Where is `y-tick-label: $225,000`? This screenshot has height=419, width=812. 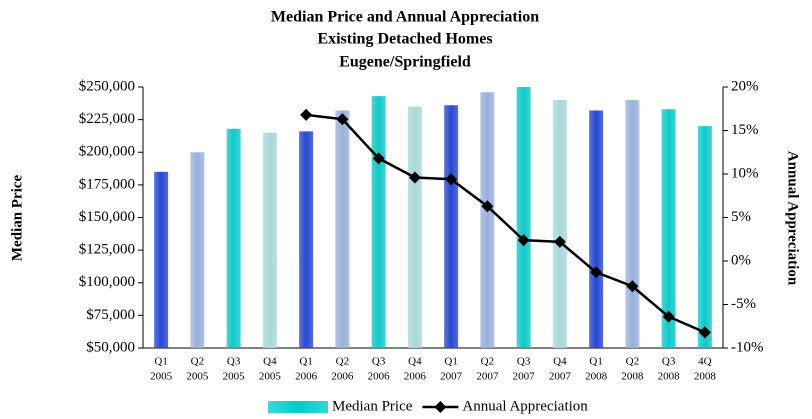 y-tick-label: $225,000 is located at coordinates (107, 119).